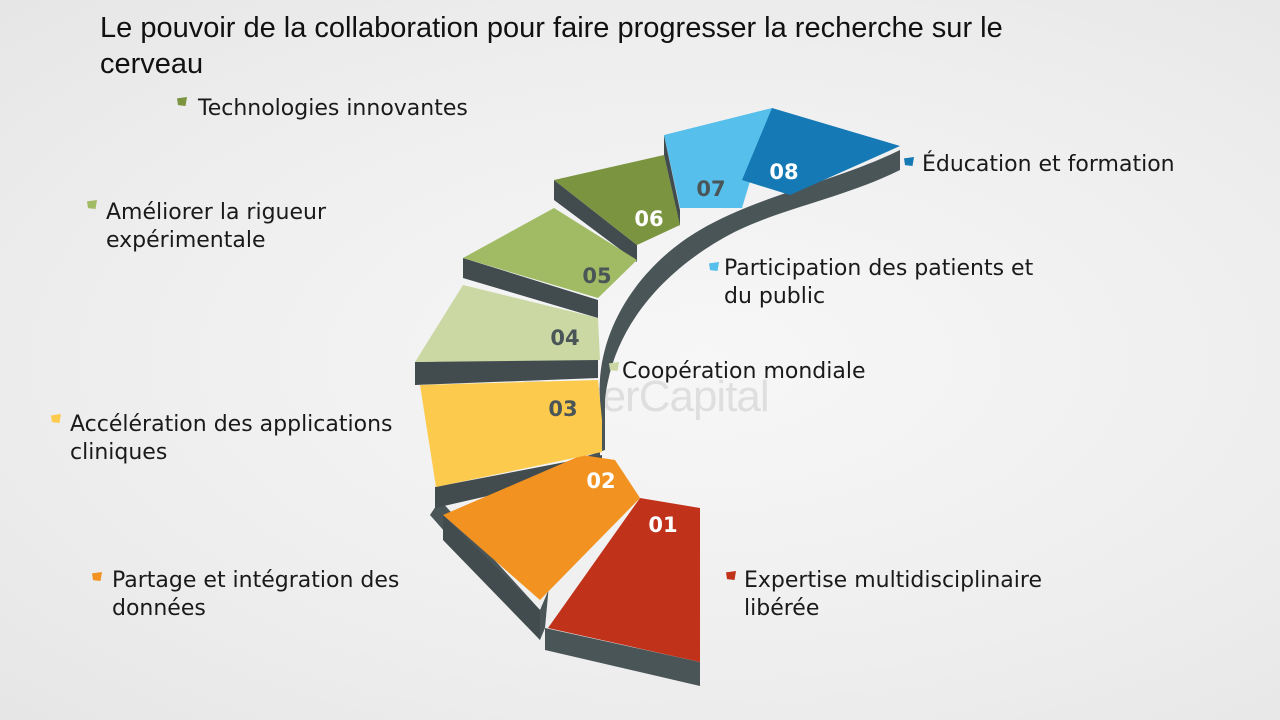 Image resolution: width=1280 pixels, height=720 pixels. What do you see at coordinates (744, 371) in the screenshot?
I see `label-cooperation: Coopération mondiale` at bounding box center [744, 371].